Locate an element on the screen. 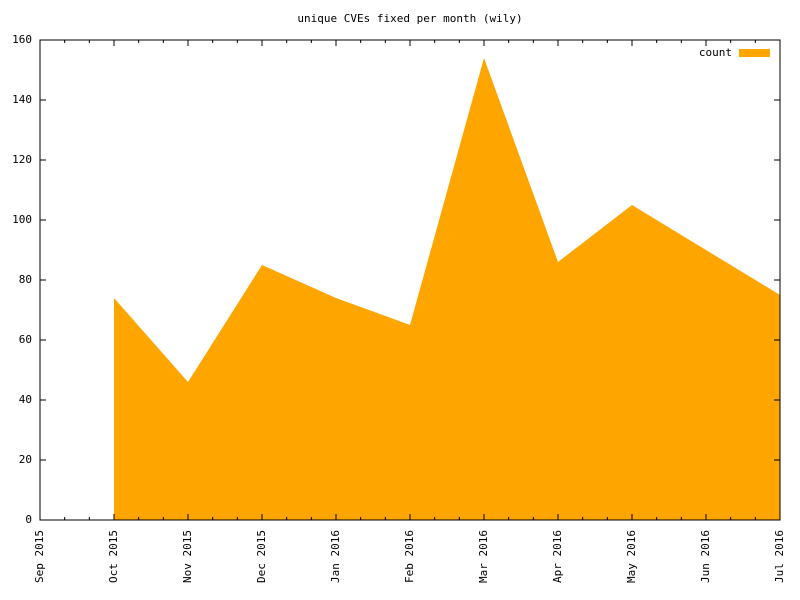 The image size is (800, 600). x-tick-label: Oct 2015 is located at coordinates (113, 556).